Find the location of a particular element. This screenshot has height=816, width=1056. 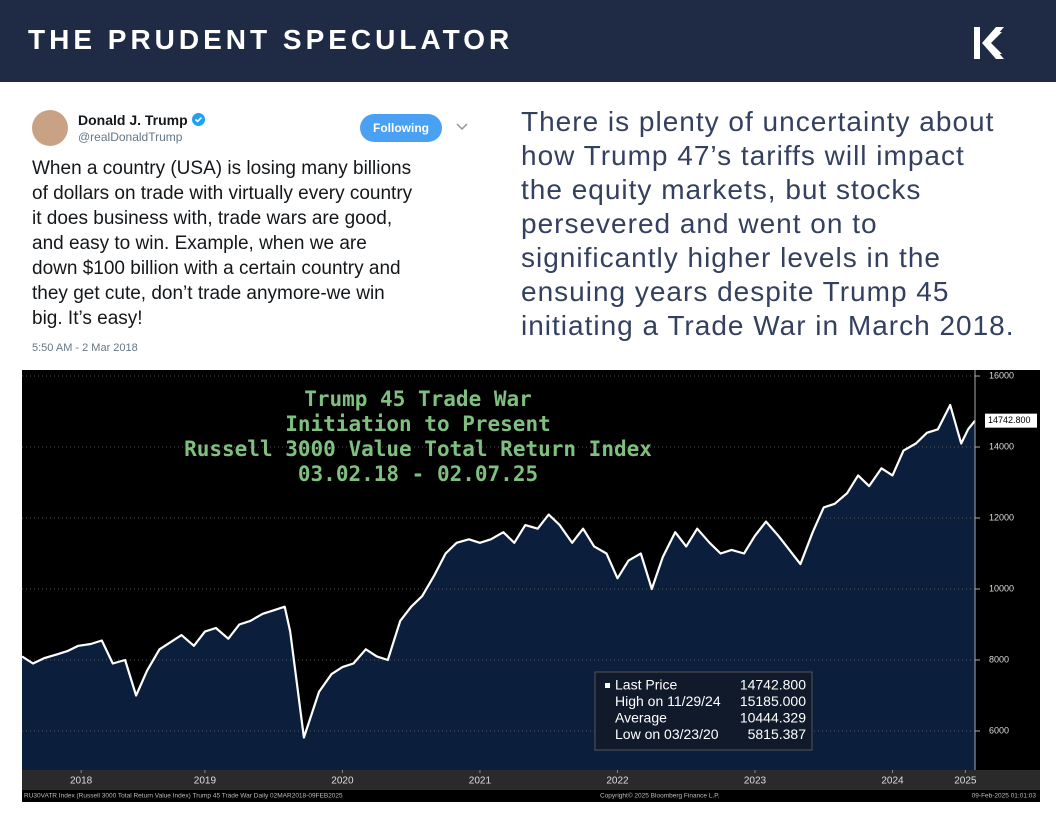

verified-badge is located at coordinates (198, 119).